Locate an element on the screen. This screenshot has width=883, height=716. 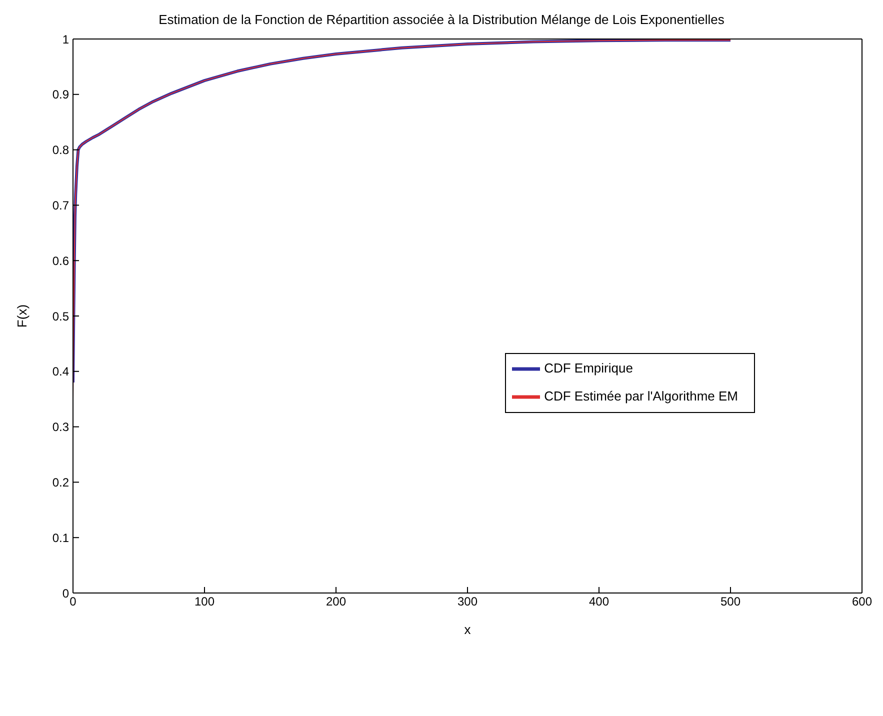
x-tick-label: 400 is located at coordinates (599, 601).